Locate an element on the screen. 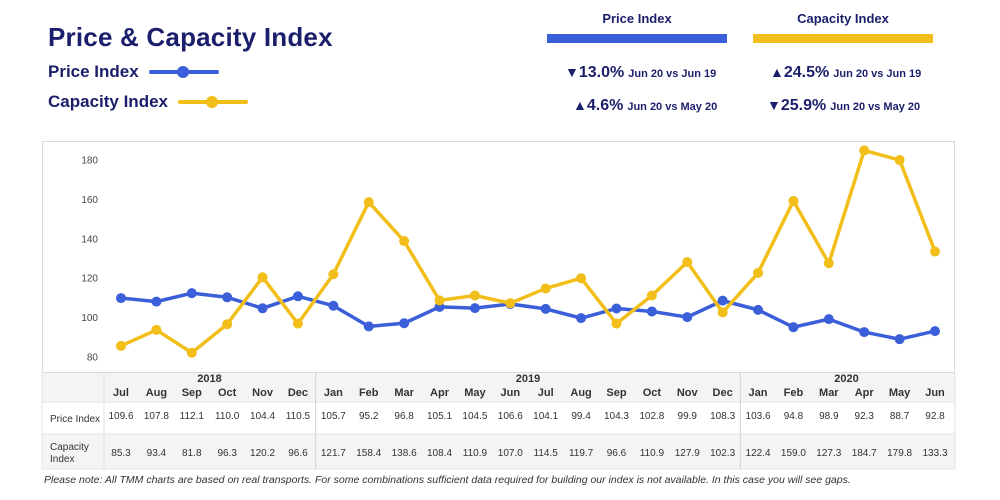 Image resolution: width=1000 pixels, height=500 pixels. table-cell: 109.6 is located at coordinates (120, 416).